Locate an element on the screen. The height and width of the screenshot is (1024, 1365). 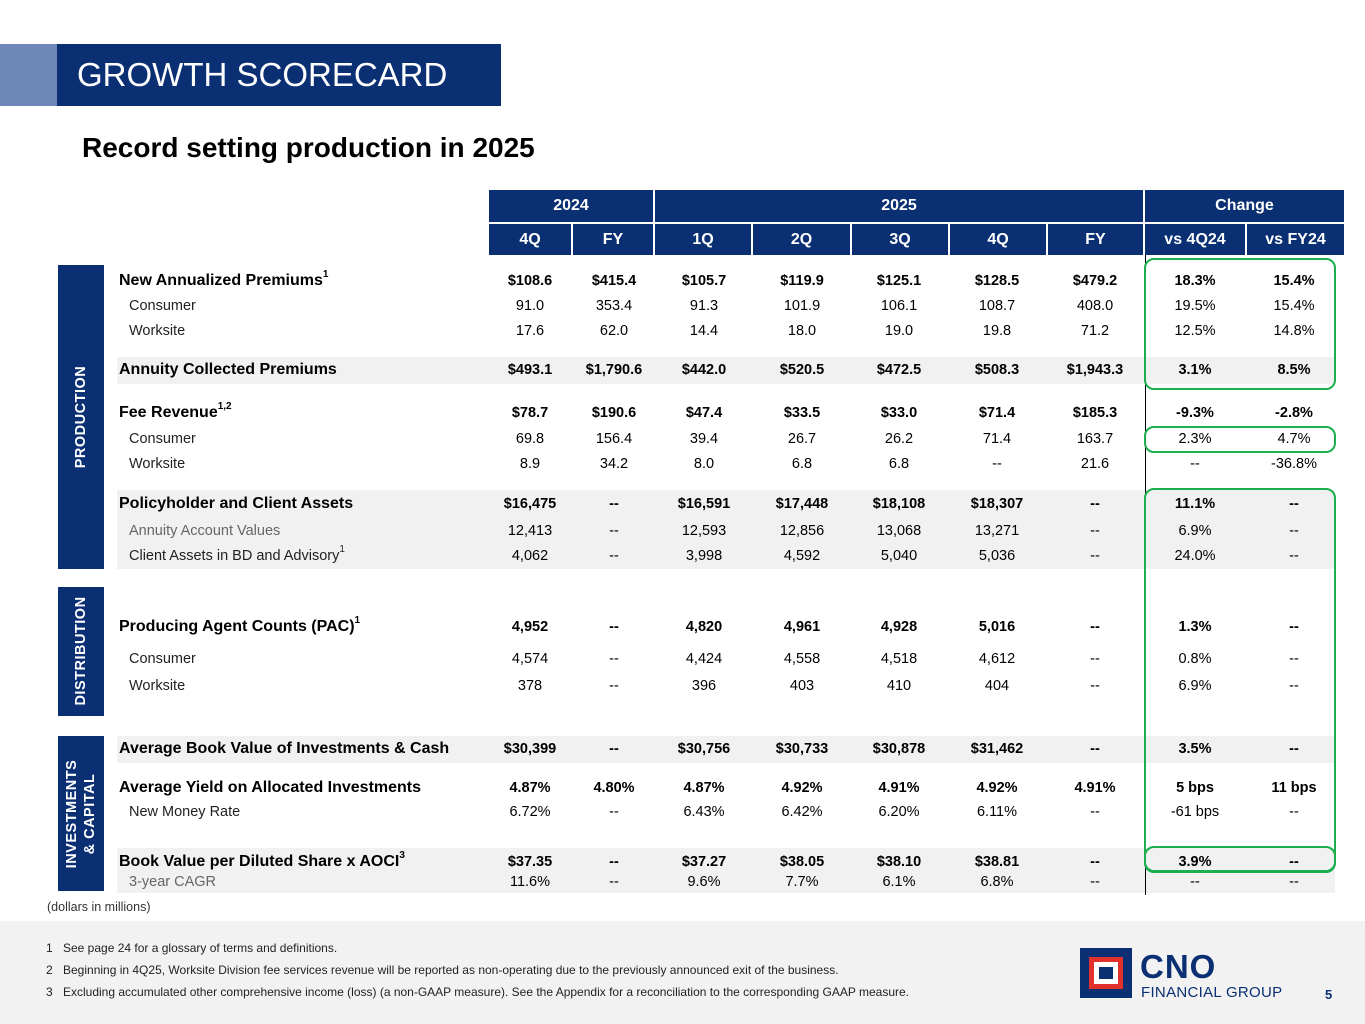
row-label: 3-year CAGR is located at coordinates (172, 882).